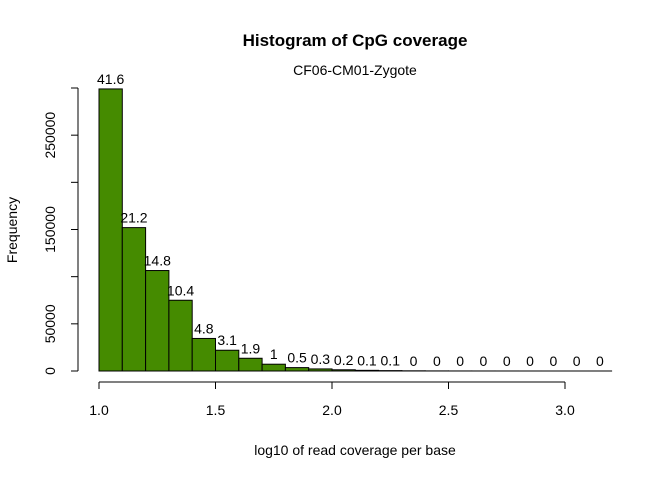 This screenshot has width=672, height=480. What do you see at coordinates (50, 229) in the screenshot?
I see `y-tick-label: 150000` at bounding box center [50, 229].